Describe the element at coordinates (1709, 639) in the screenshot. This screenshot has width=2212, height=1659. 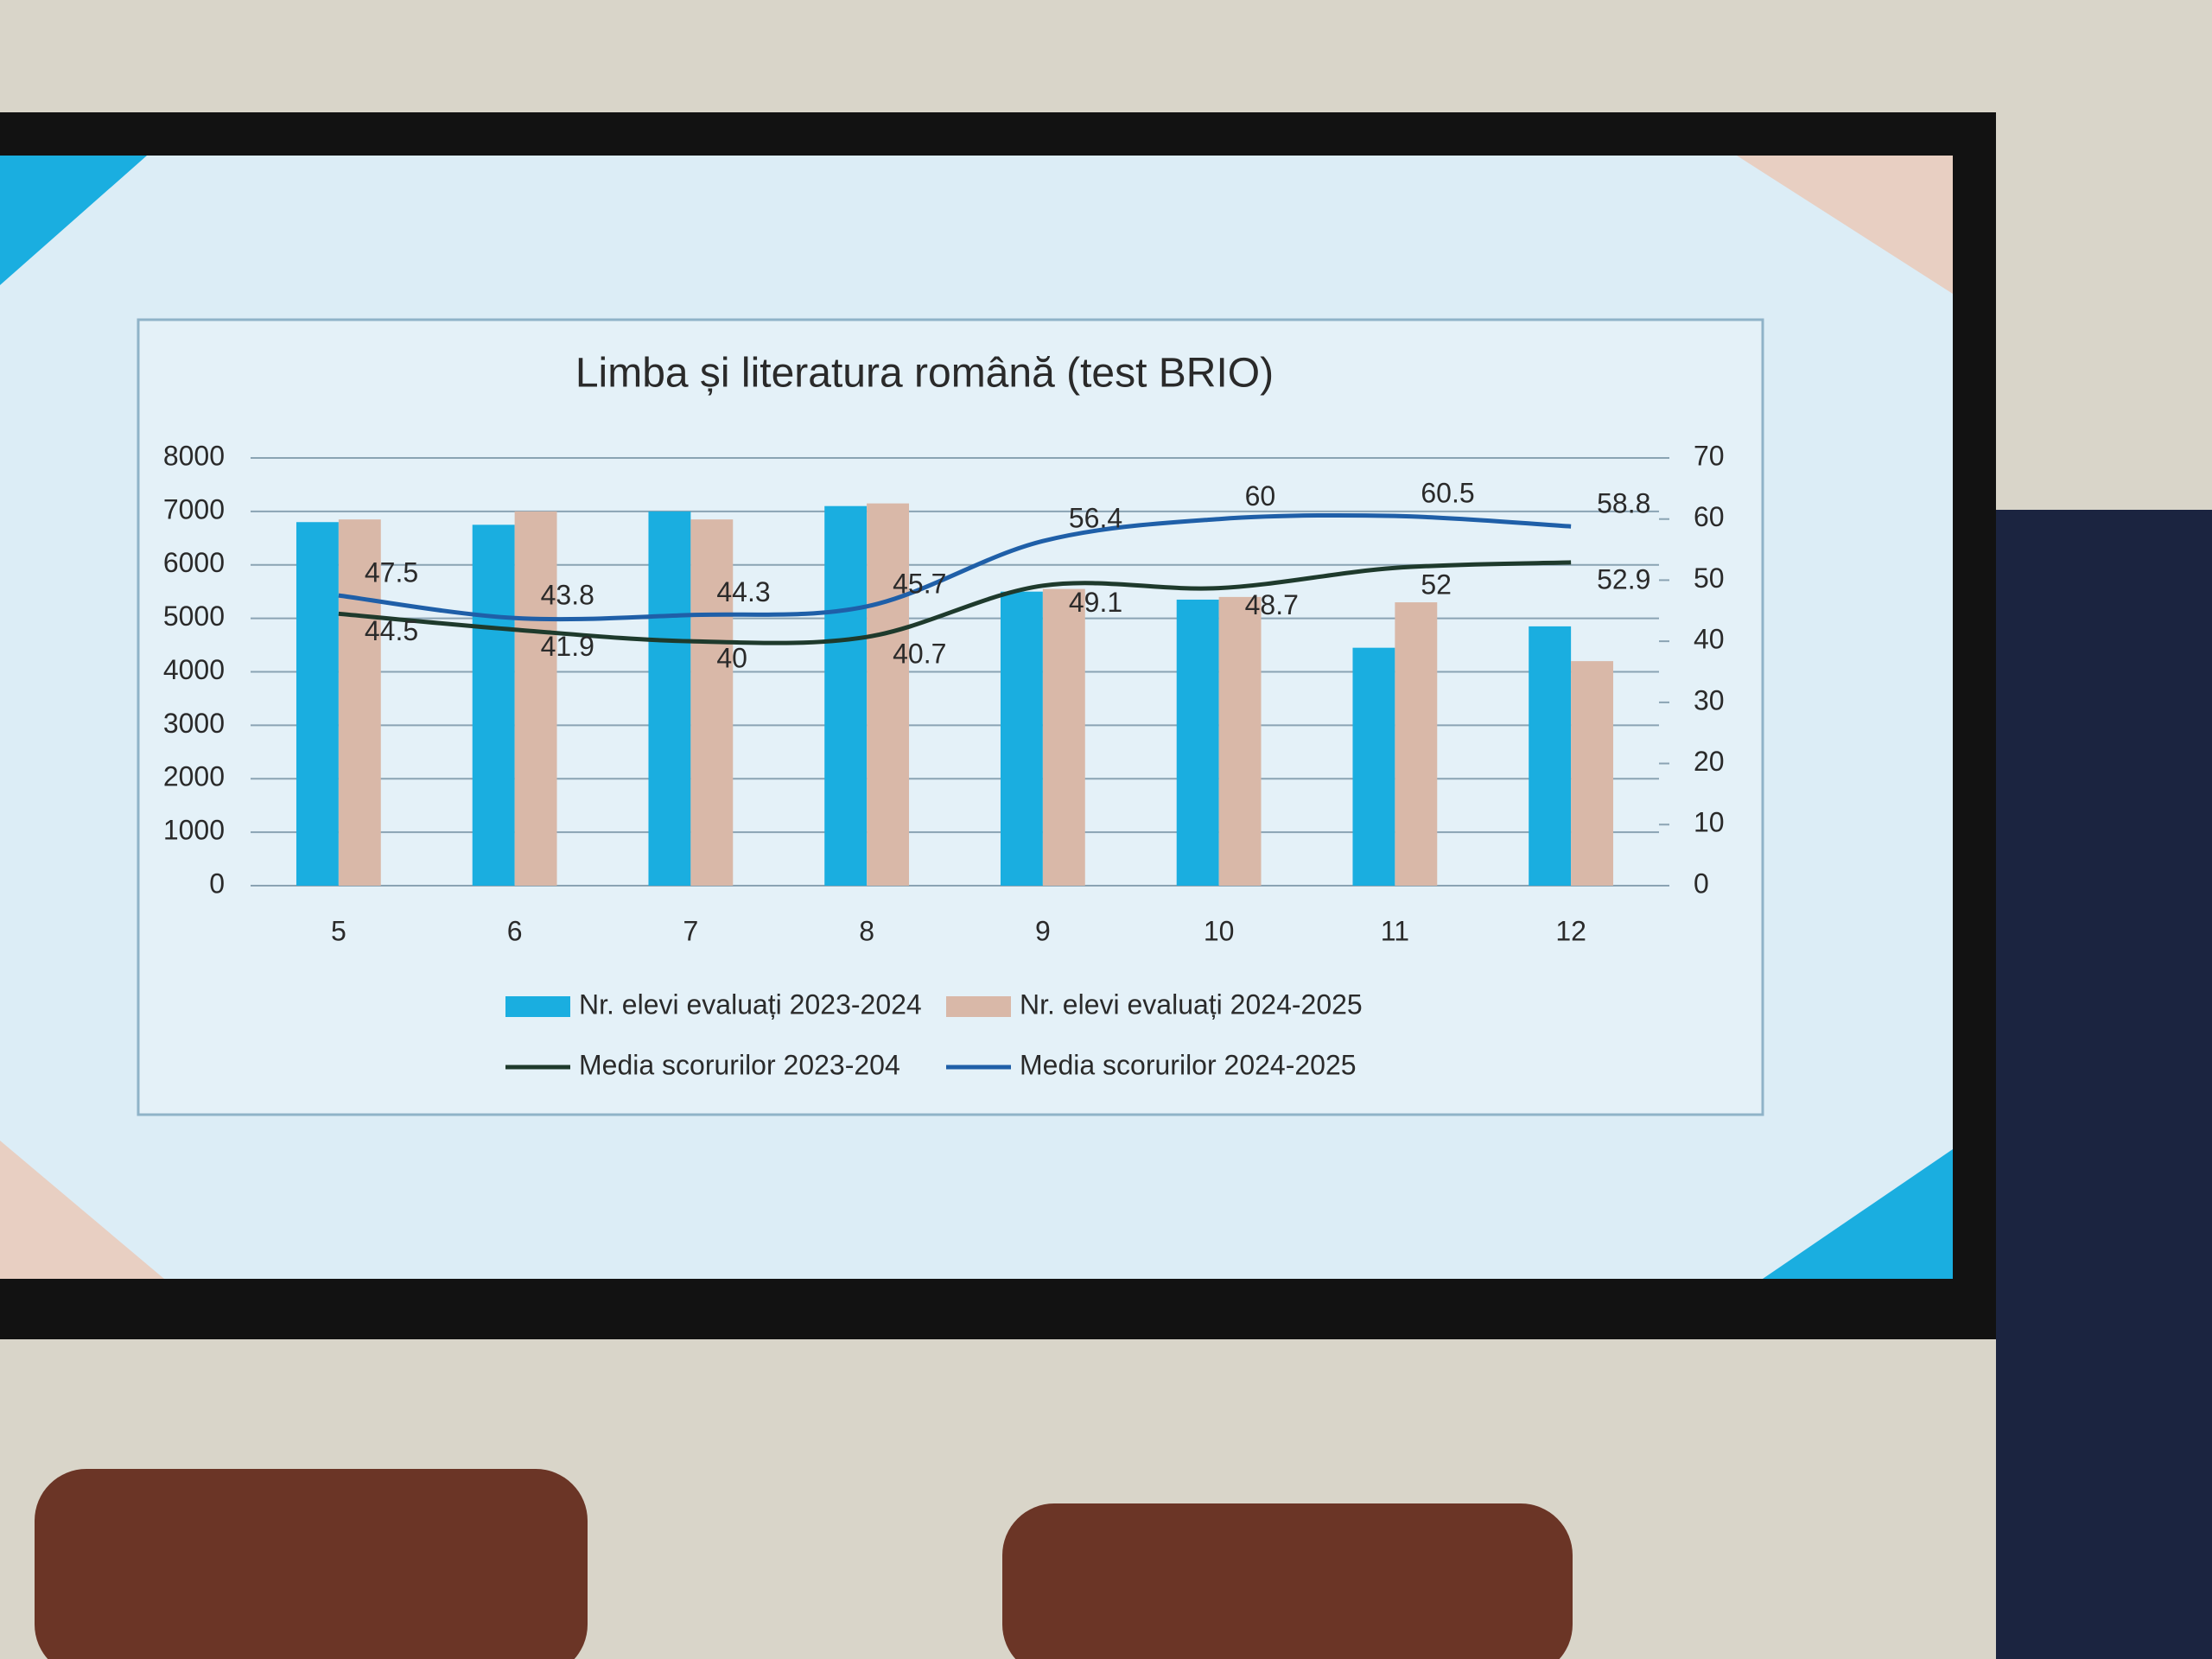
I see `y2-tick-label: 40` at that location.